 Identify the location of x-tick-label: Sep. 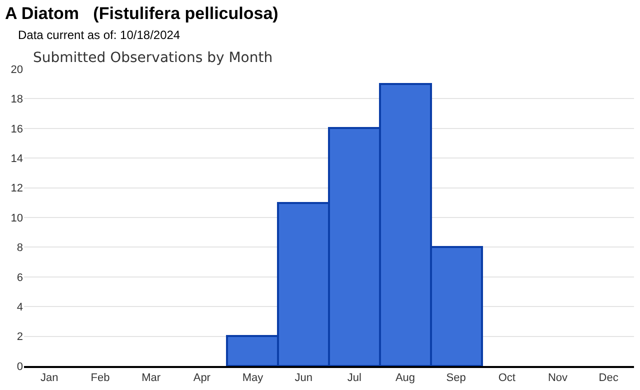
(456, 378).